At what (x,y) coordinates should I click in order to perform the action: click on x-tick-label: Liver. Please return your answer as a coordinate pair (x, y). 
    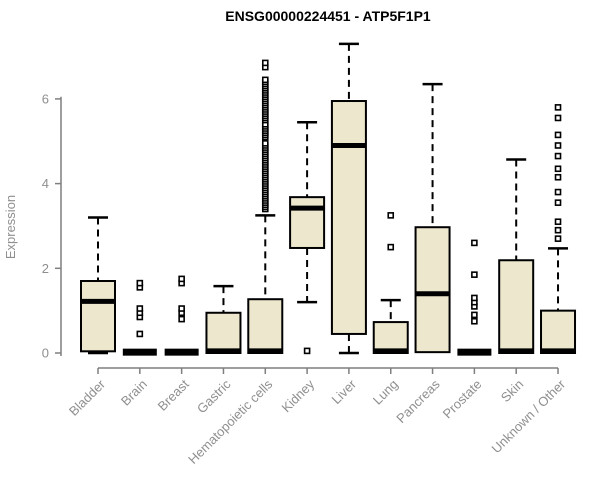
    Looking at the image, I should click on (344, 391).